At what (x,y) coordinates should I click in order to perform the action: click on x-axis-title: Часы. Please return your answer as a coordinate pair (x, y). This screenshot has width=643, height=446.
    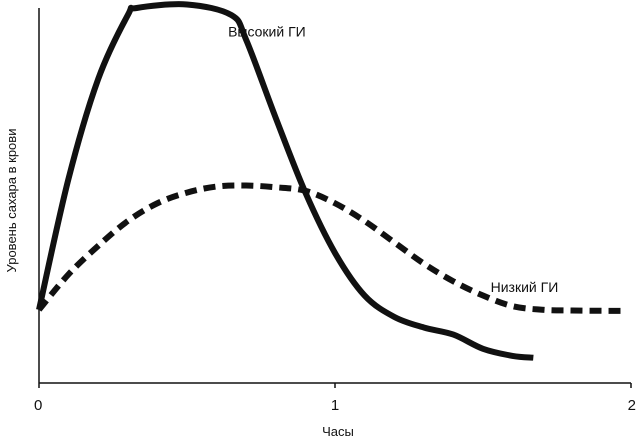
    Looking at the image, I should click on (338, 431).